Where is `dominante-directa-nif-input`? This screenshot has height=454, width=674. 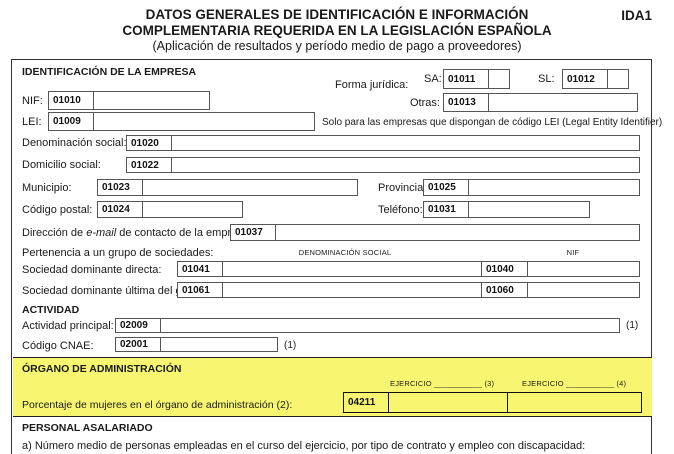 dominante-directa-nif-input is located at coordinates (584, 269).